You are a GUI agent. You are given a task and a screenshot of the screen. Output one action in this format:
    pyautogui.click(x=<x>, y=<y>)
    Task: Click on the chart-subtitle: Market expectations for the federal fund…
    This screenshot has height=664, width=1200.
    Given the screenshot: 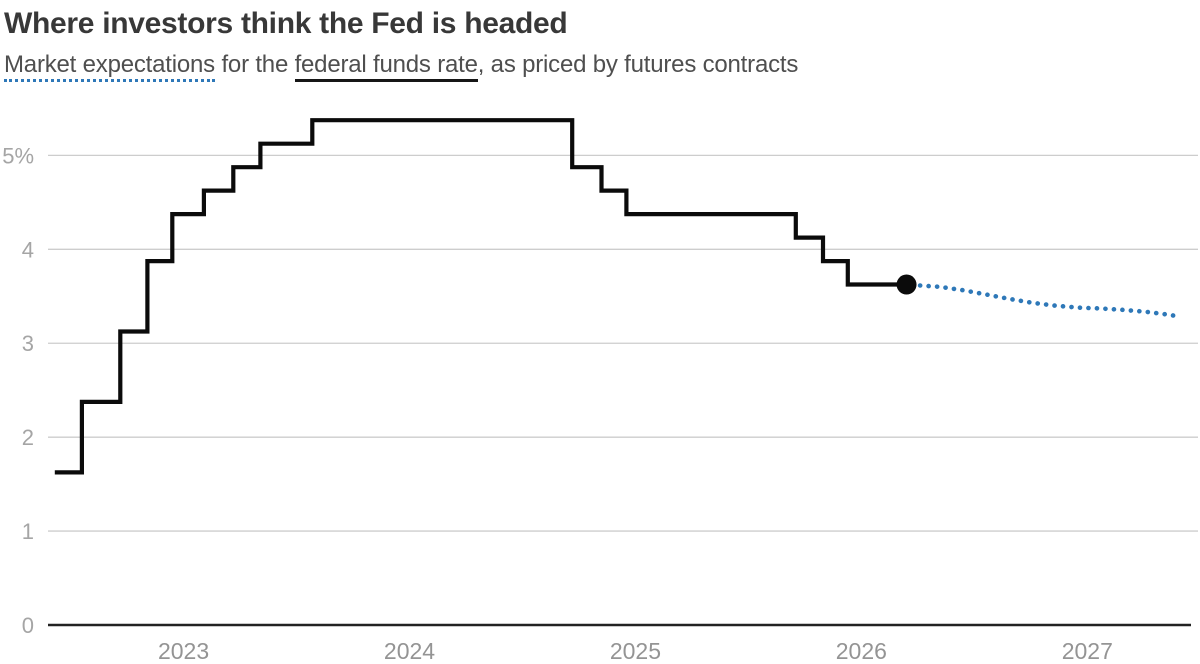 What is the action you would take?
    pyautogui.click(x=599, y=66)
    